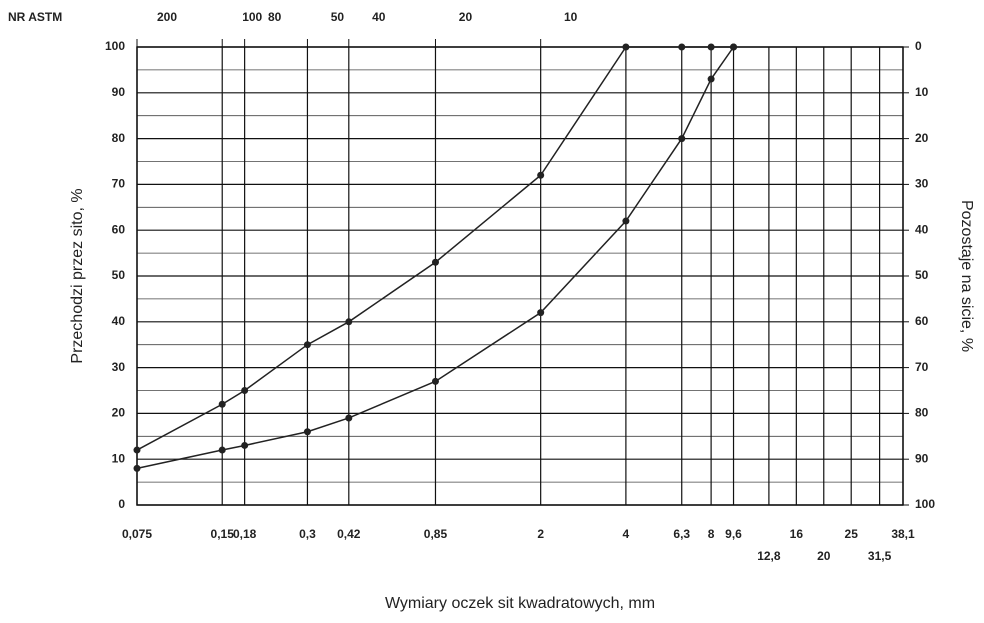  I want to click on y-axis-label: Przechodzi przez sito, %, so click(77, 275).